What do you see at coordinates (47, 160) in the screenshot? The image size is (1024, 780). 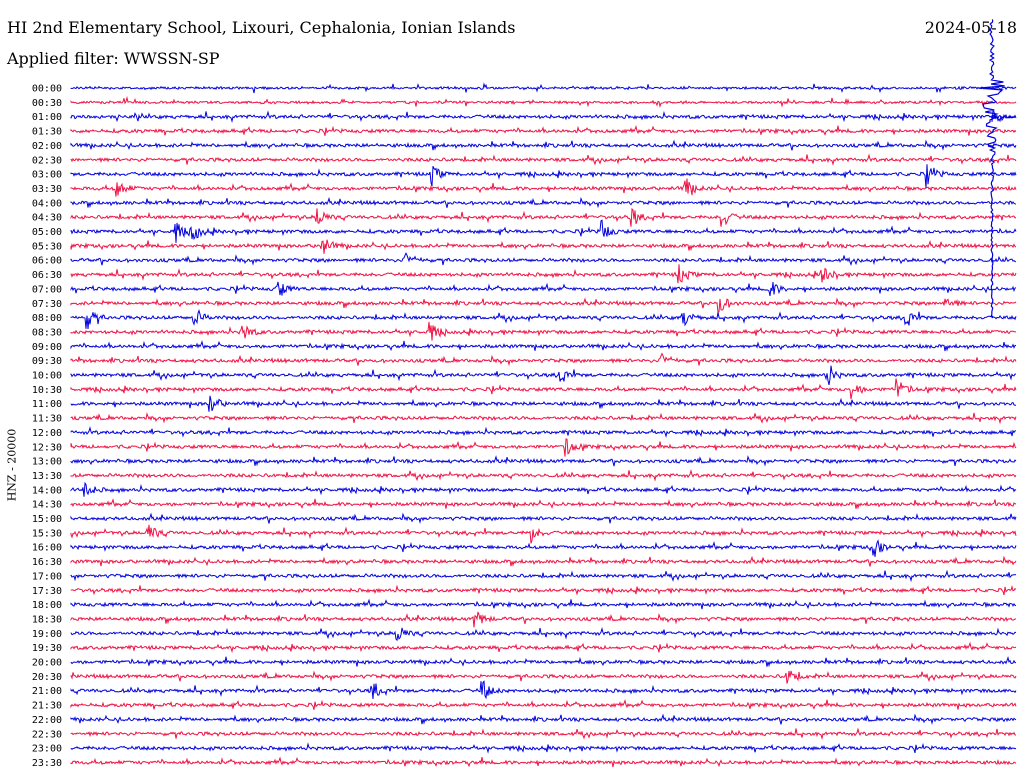 I see `time-tick-label: 02:30` at bounding box center [47, 160].